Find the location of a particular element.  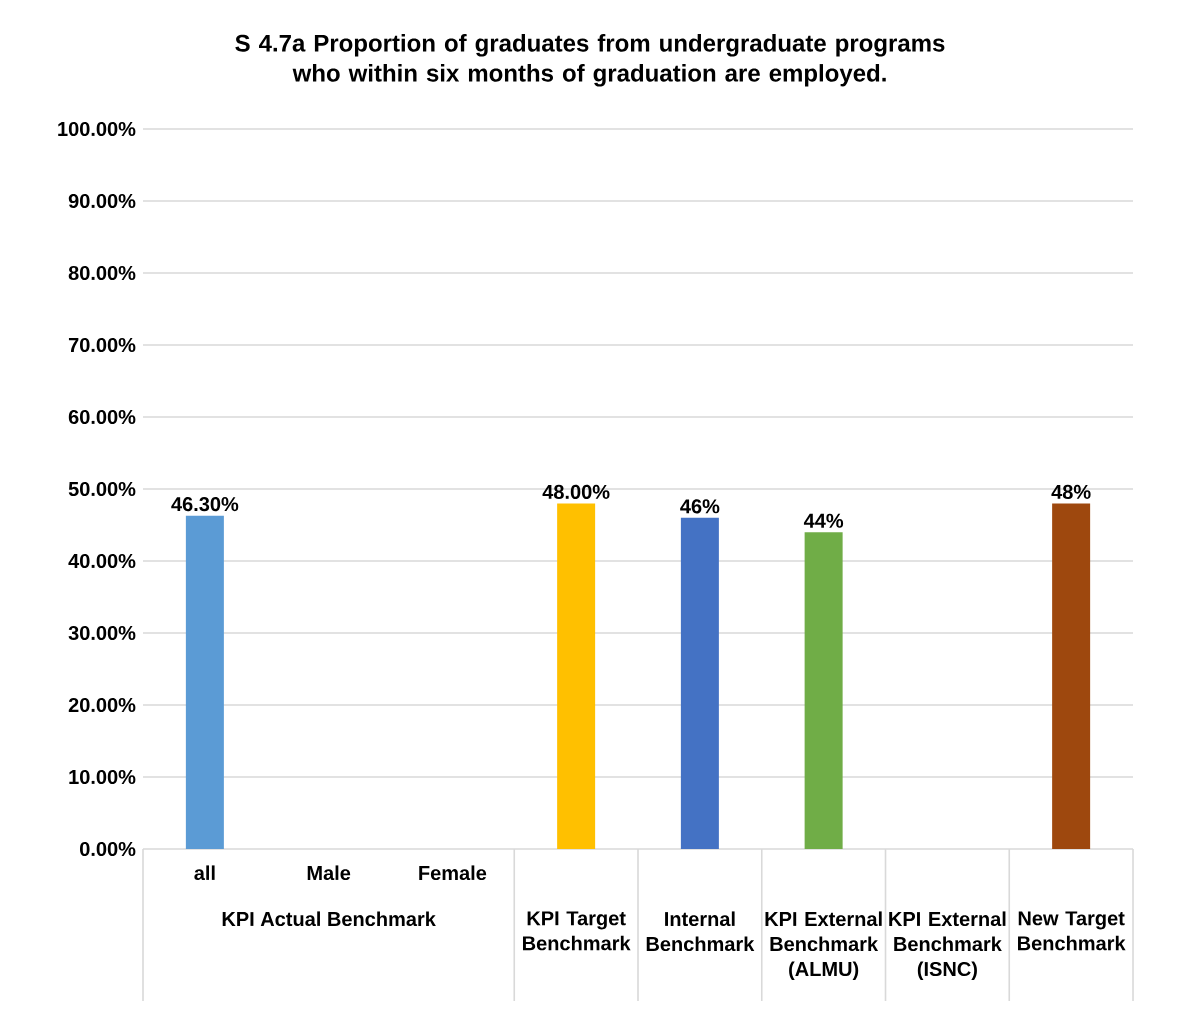

y-tick-label: 0.00% is located at coordinates (108, 849).